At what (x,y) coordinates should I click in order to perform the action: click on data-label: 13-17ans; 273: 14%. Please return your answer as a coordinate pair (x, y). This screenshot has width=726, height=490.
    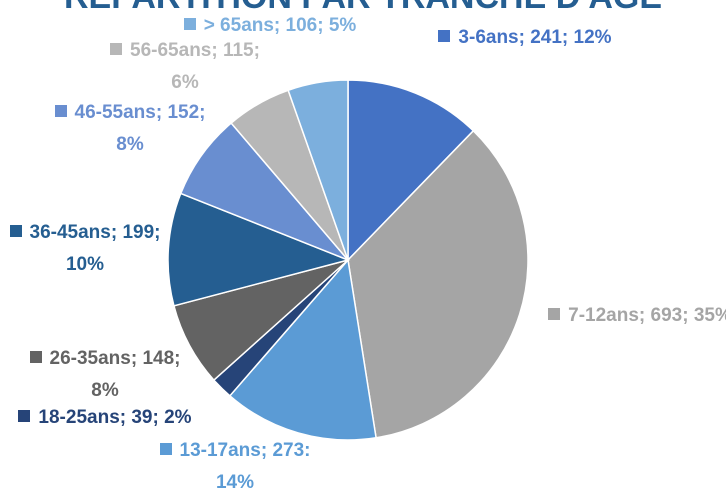
    Looking at the image, I should click on (235, 462).